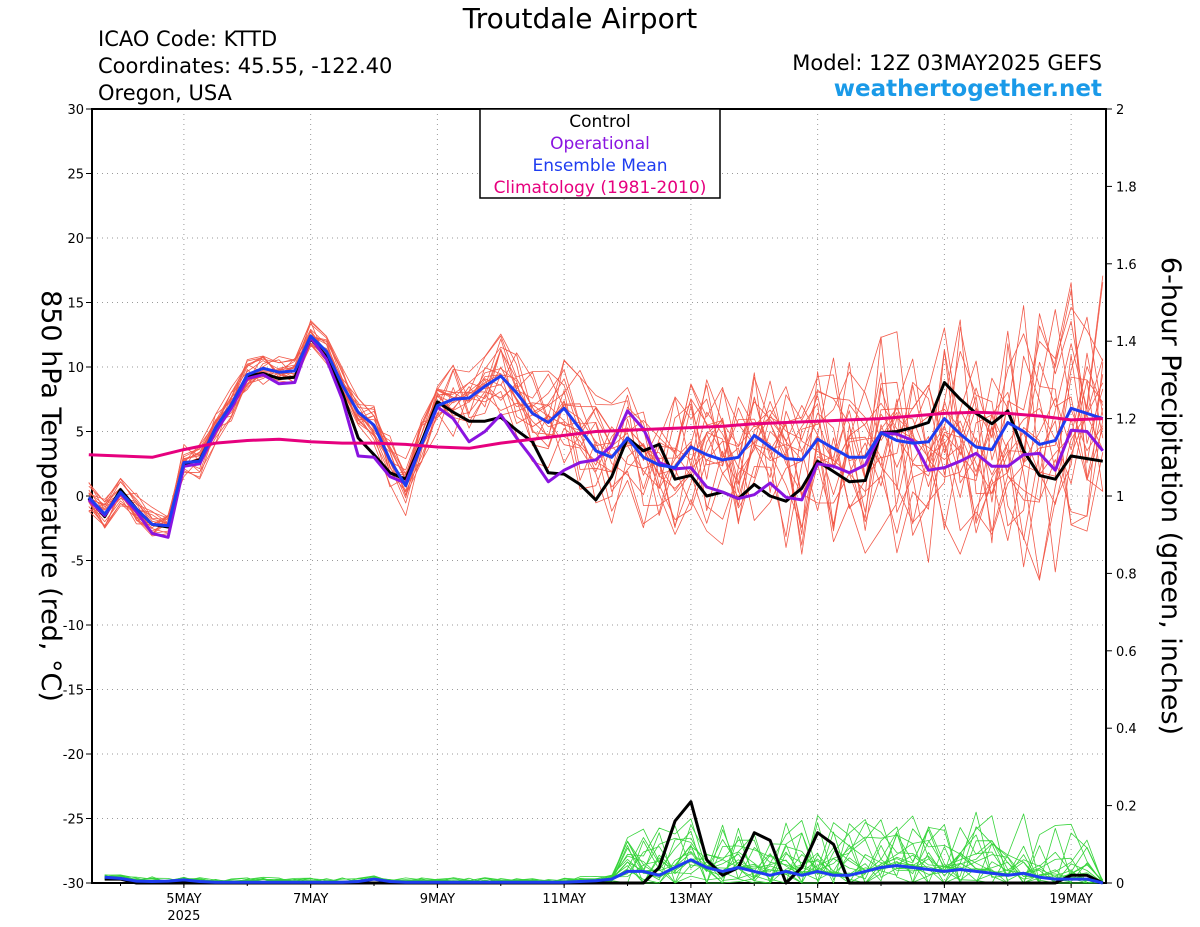  I want to click on x-tick-label: 15MAY, so click(818, 899).